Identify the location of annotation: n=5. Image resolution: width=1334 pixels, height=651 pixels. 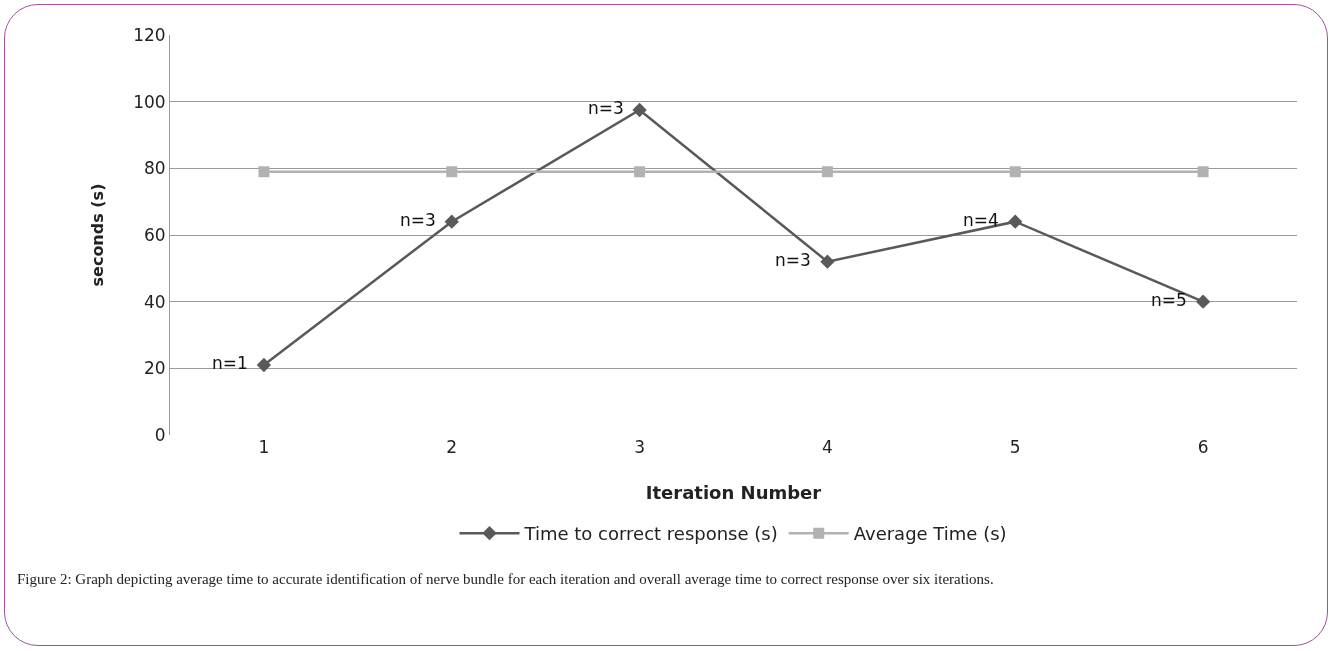
(1169, 300).